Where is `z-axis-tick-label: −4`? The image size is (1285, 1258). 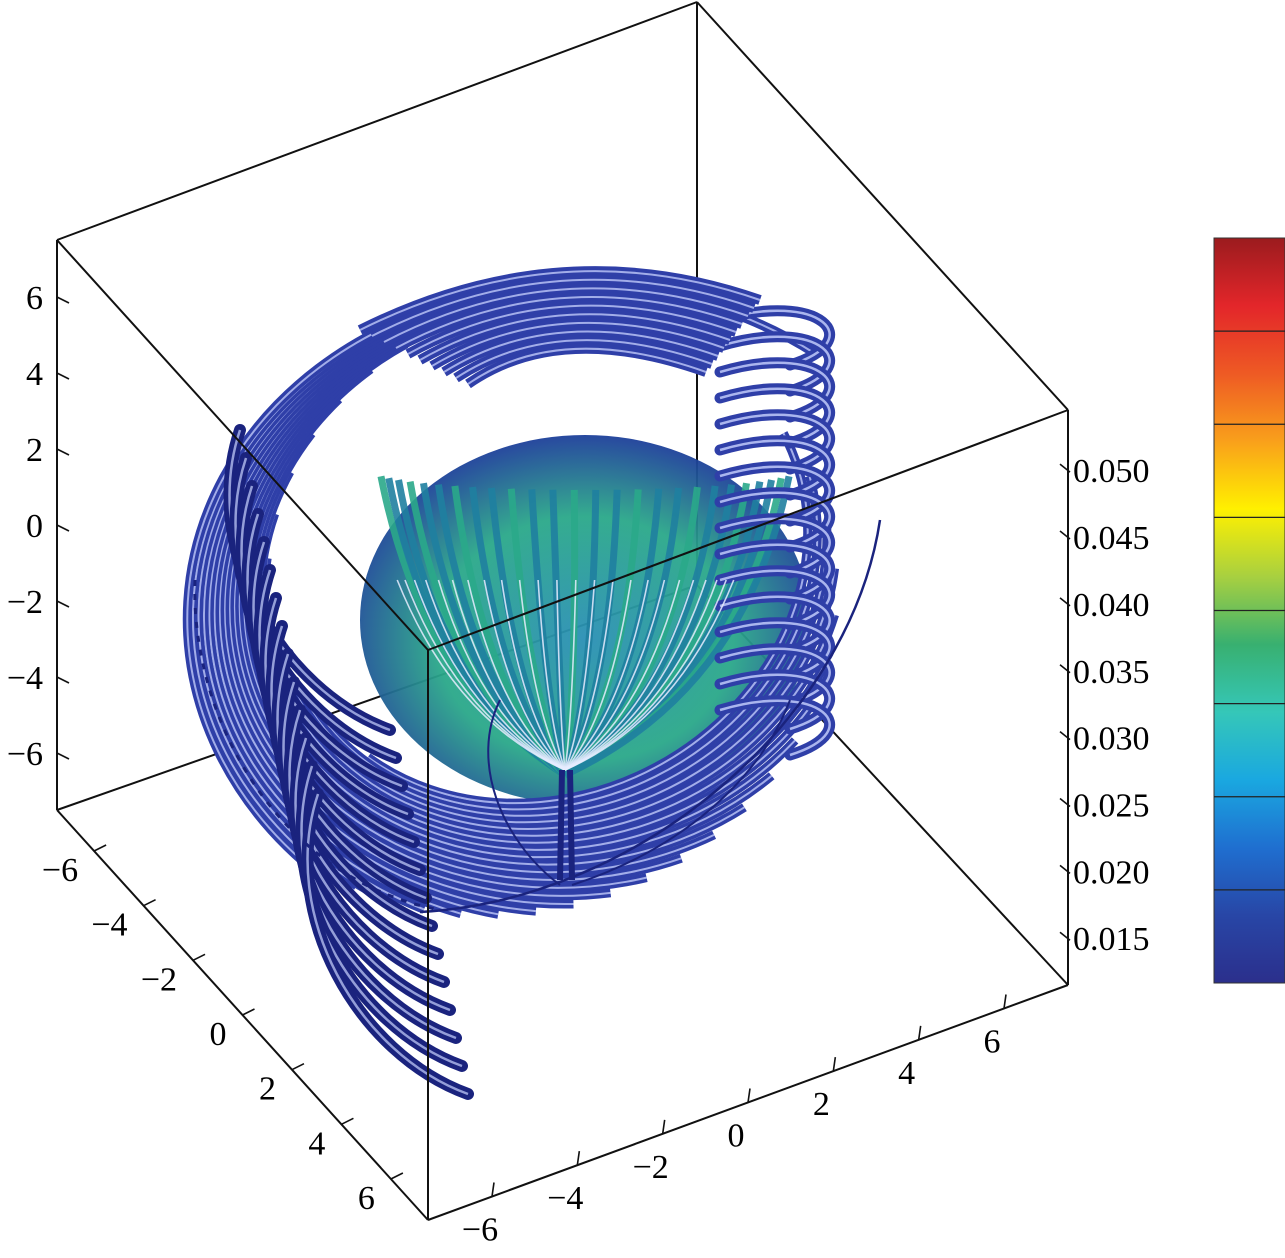
z-axis-tick-label: −4 is located at coordinates (25, 678).